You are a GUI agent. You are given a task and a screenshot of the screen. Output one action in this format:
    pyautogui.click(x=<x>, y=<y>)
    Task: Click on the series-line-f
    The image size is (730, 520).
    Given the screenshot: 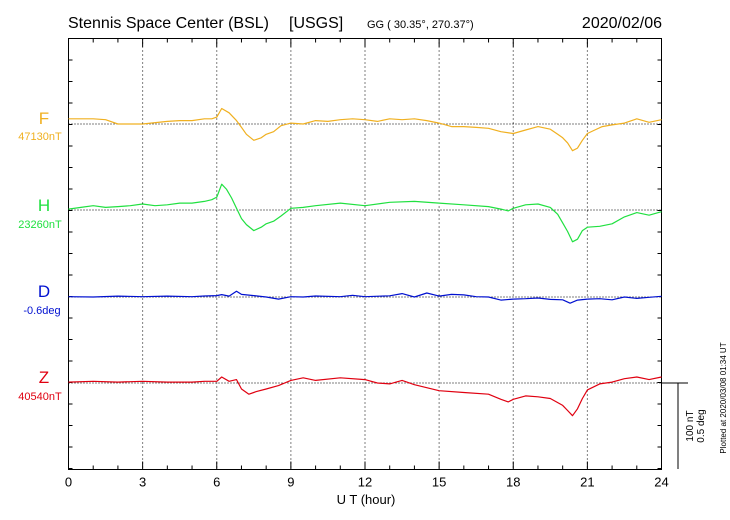 What is the action you would take?
    pyautogui.click(x=365, y=129)
    